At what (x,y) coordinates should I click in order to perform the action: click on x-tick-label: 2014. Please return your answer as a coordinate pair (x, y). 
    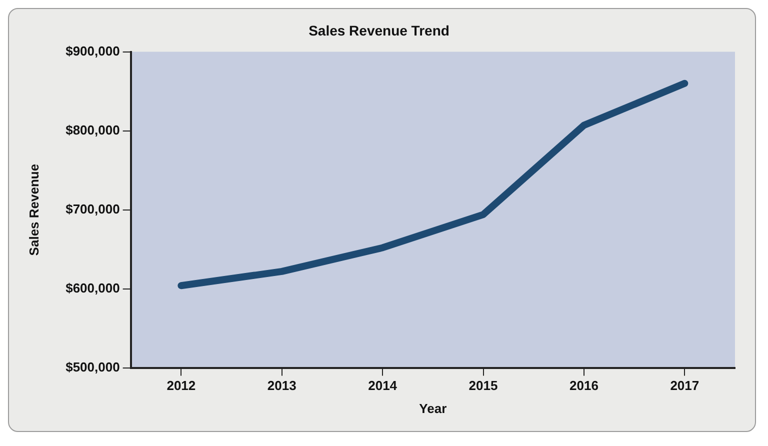
    Looking at the image, I should click on (383, 386).